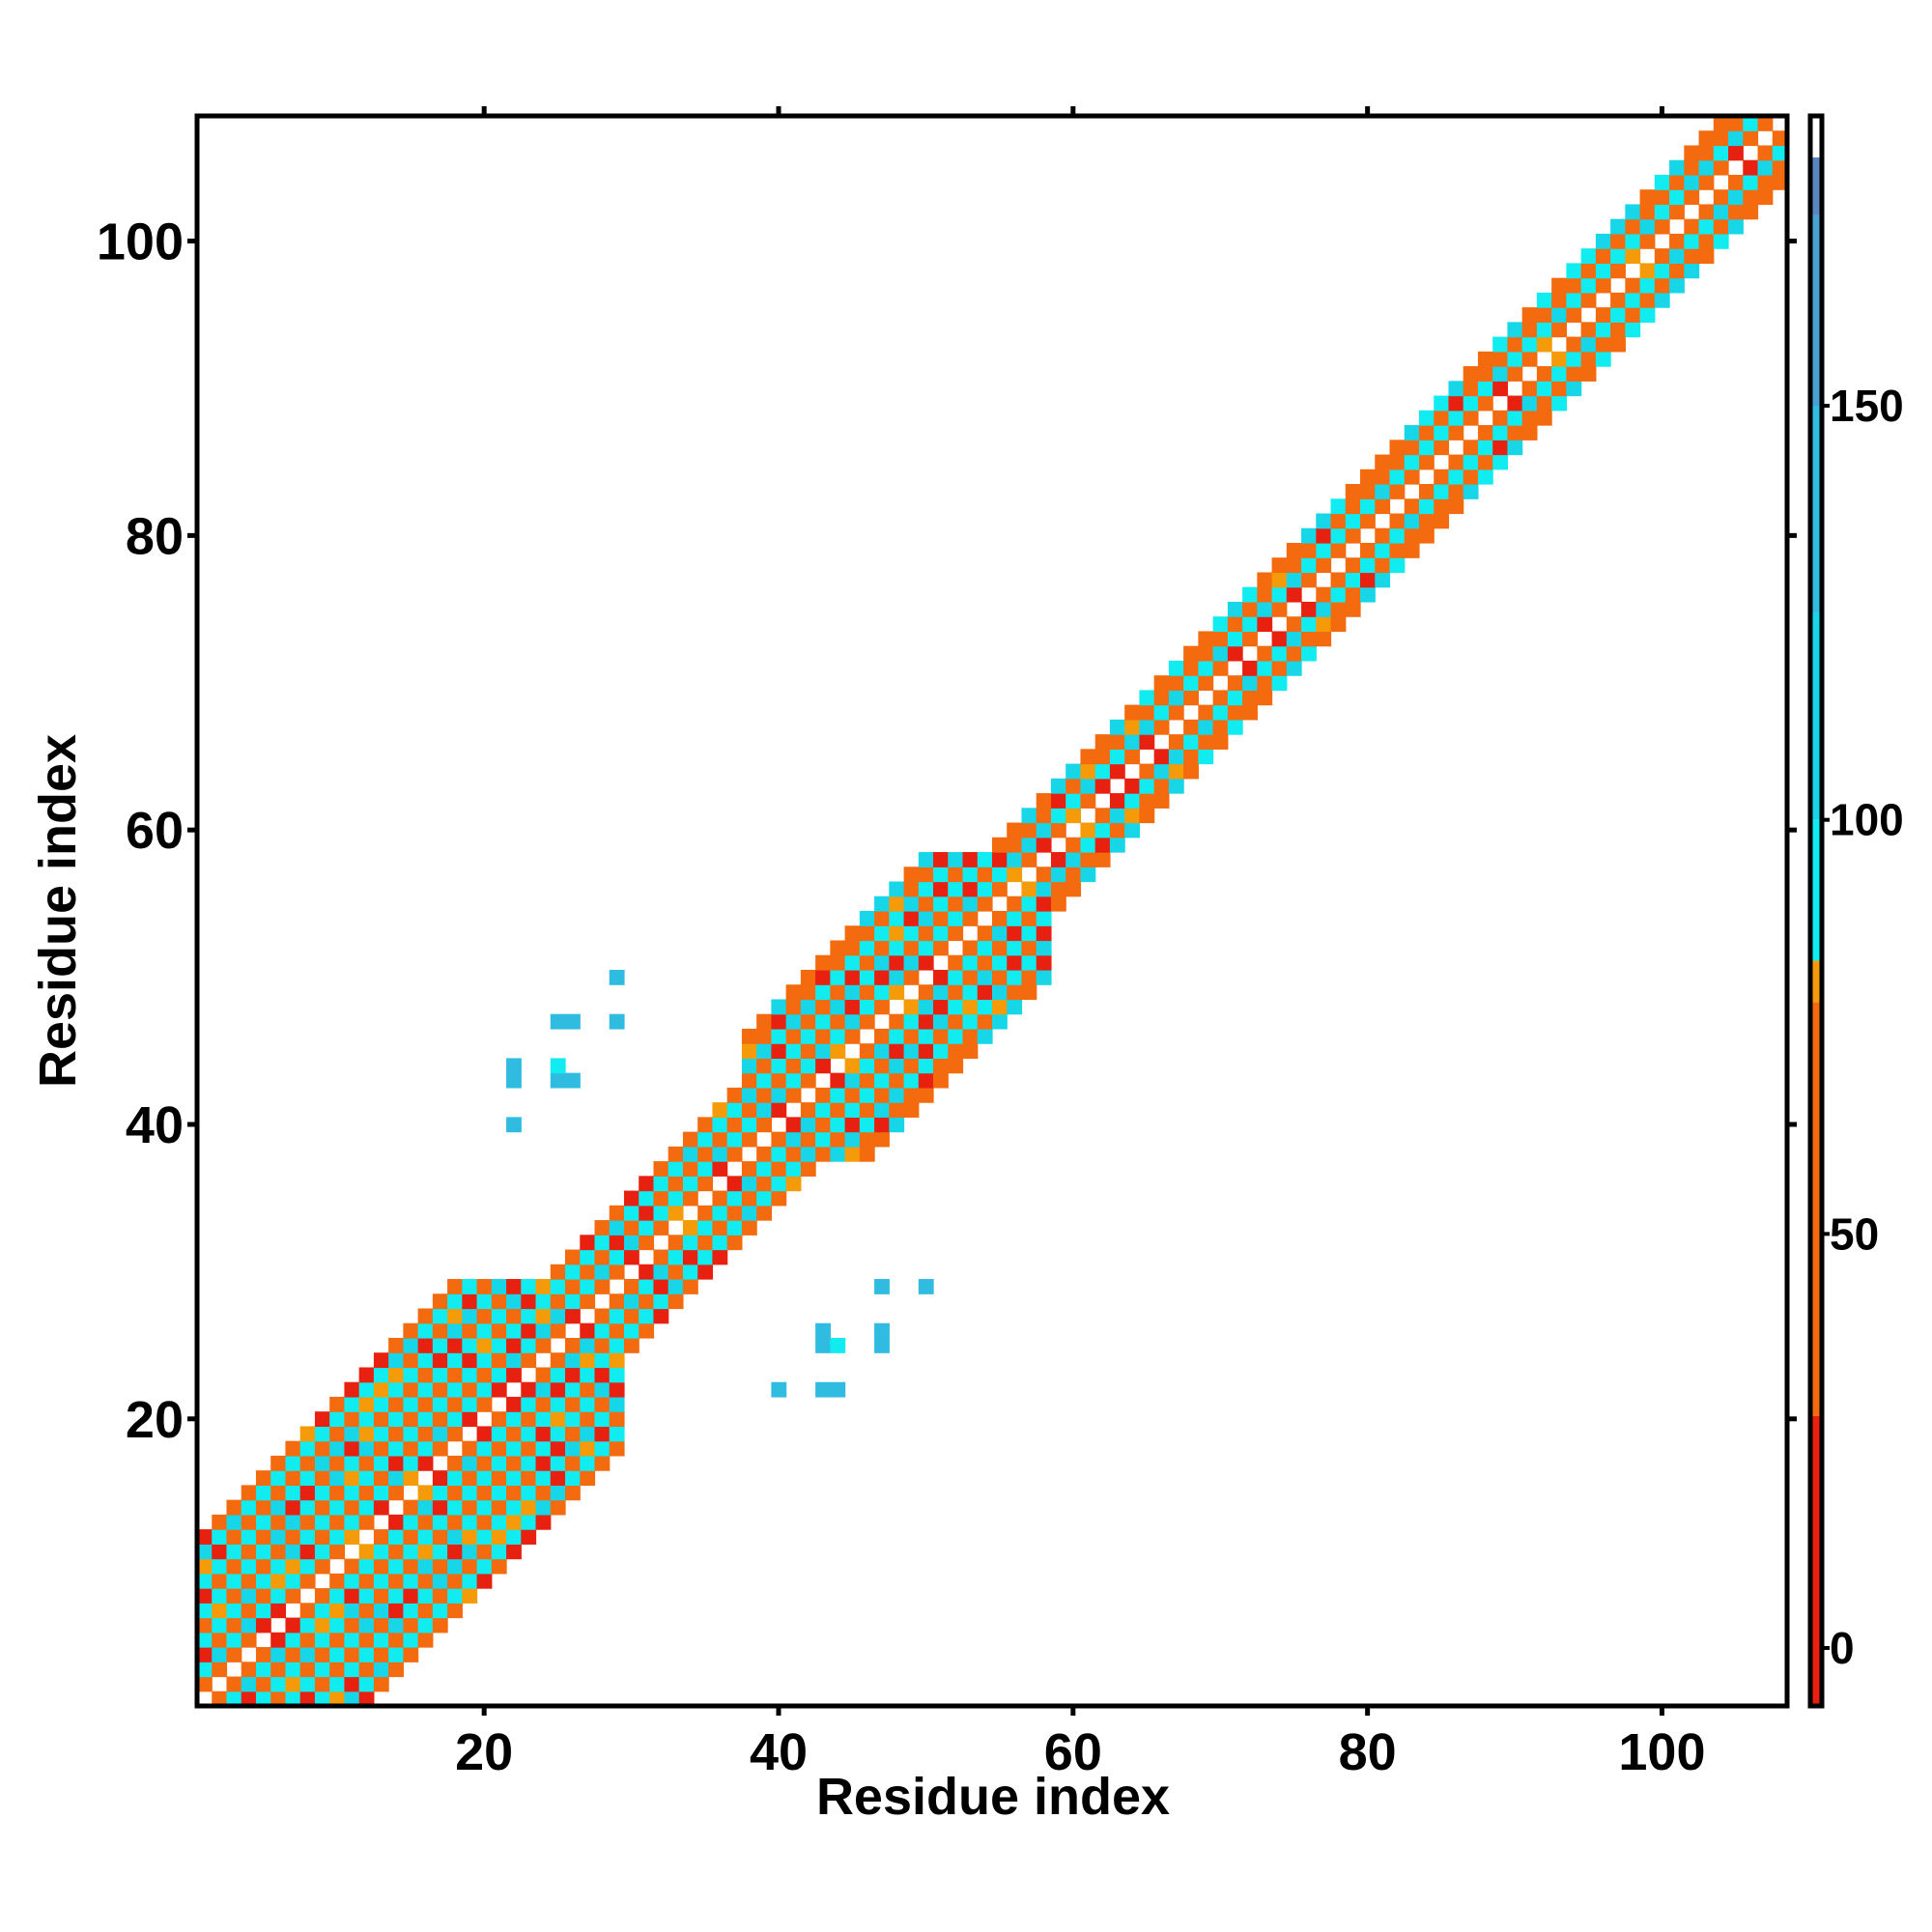 This screenshot has height=1932, width=1932. I want to click on colorbar-tick-label: 150, so click(1867, 406).